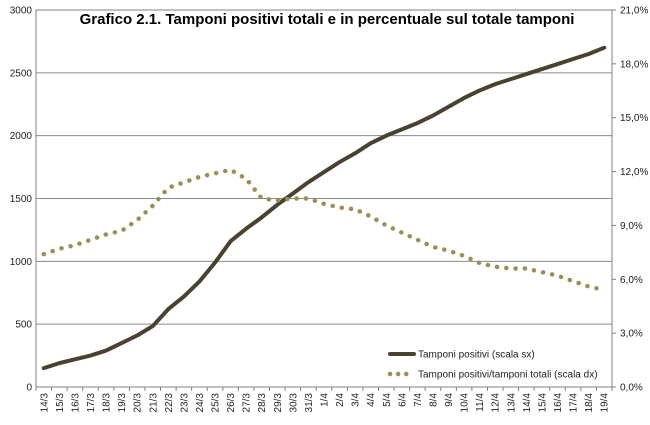 The width and height of the screenshot is (650, 425). Describe the element at coordinates (449, 400) in the screenshot. I see `x-tick-label: 9/4` at that location.